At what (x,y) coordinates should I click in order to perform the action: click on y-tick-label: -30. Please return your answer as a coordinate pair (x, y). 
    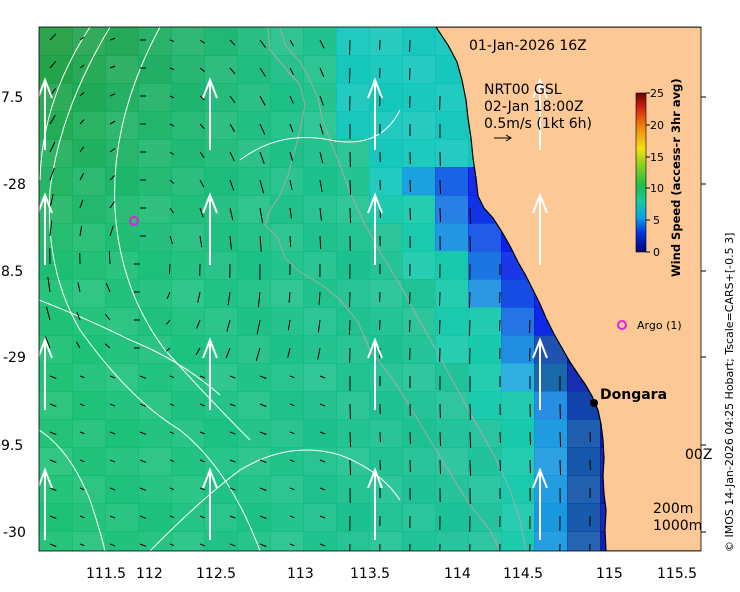
    Looking at the image, I should click on (14, 533).